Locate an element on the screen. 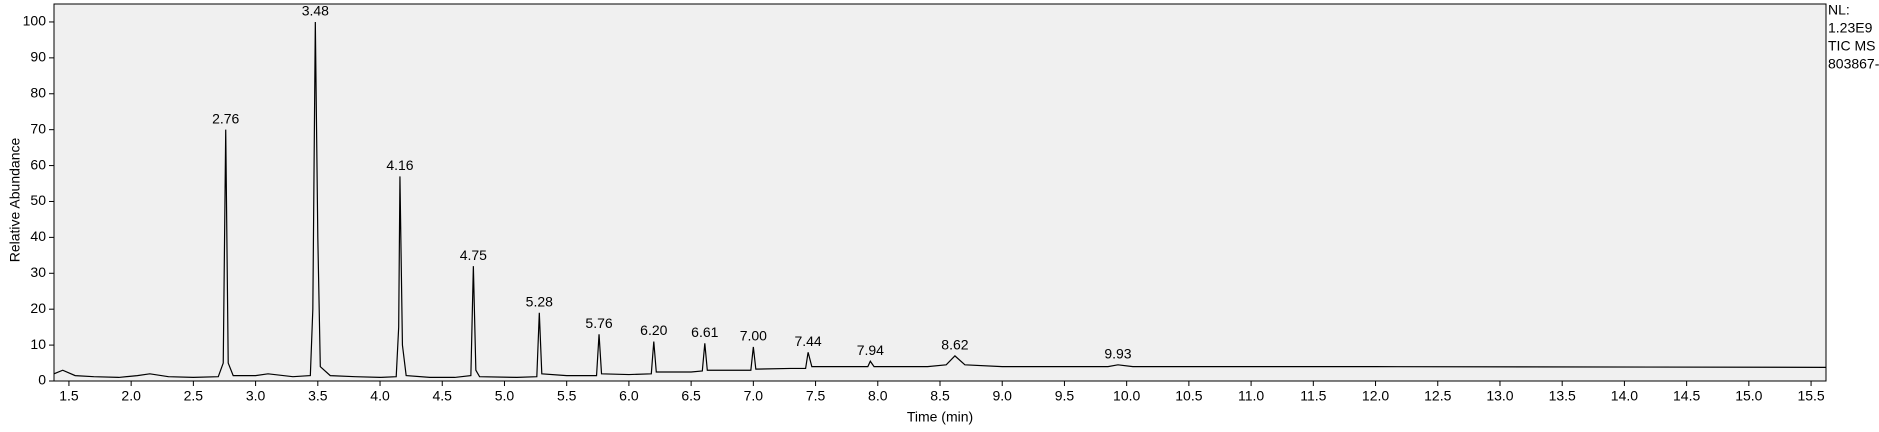 Image resolution: width=1879 pixels, height=432 pixels. x-tick-label: 14.5 is located at coordinates (1686, 396).